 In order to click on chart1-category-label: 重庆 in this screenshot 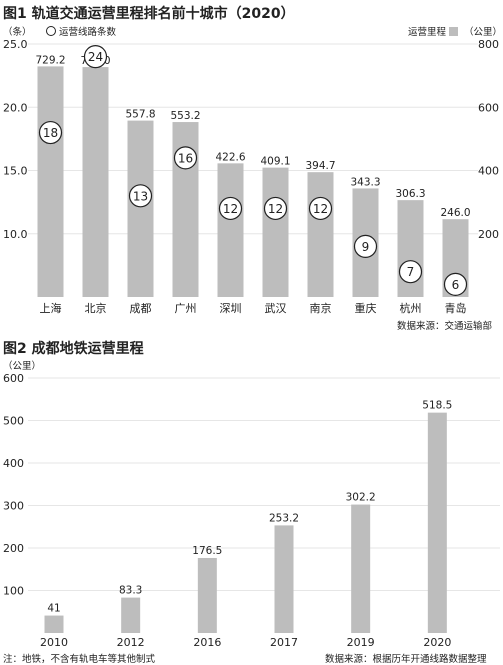, I will do `click(366, 308)`.